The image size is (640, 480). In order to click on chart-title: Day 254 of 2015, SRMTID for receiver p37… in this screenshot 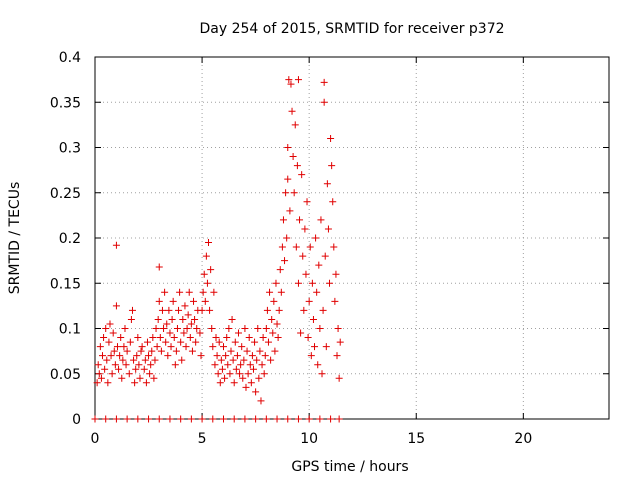, I will do `click(351, 29)`.